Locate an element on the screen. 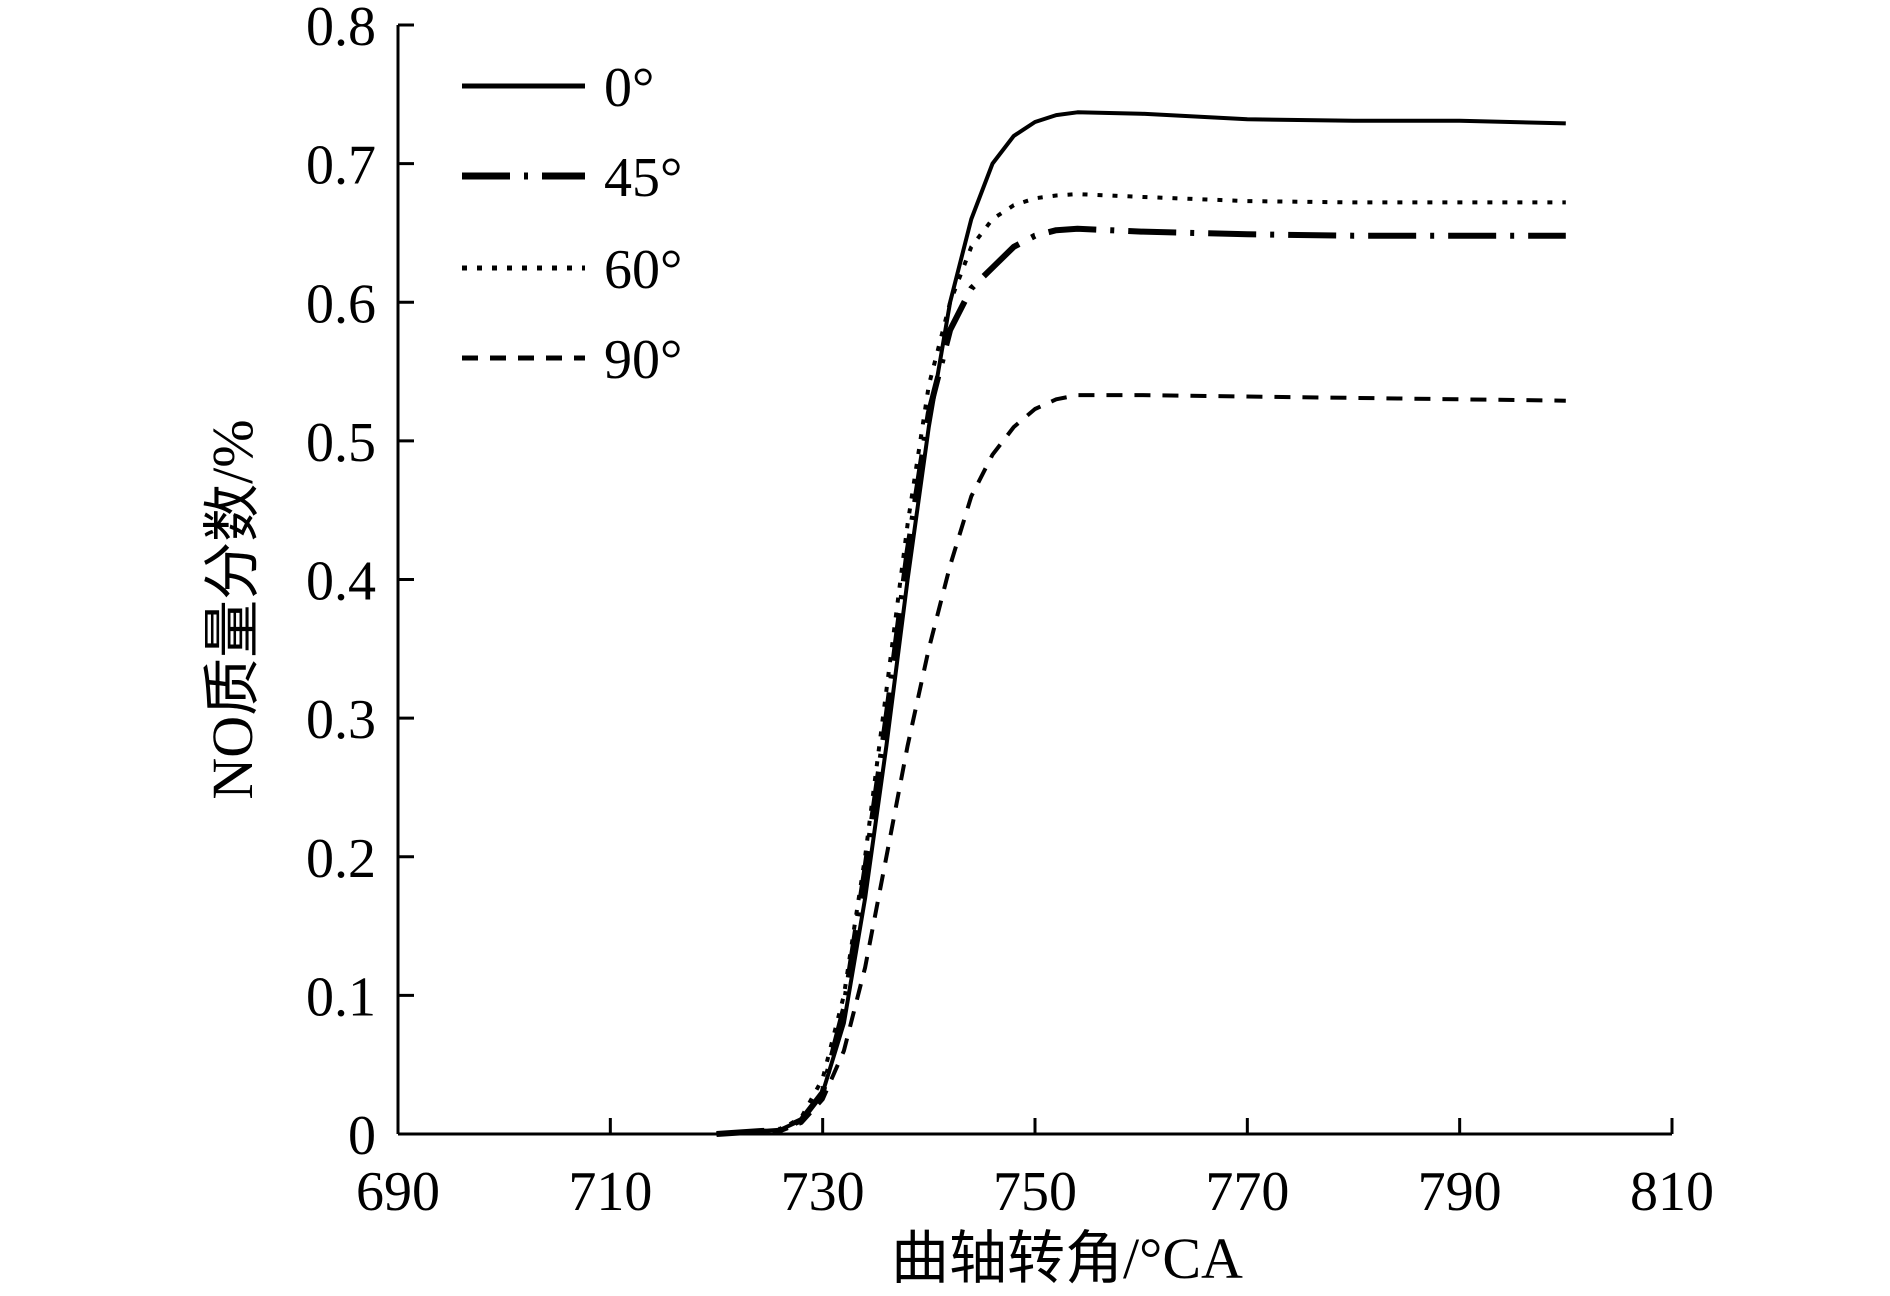  x-tick-label: 730 is located at coordinates (823, 1192).